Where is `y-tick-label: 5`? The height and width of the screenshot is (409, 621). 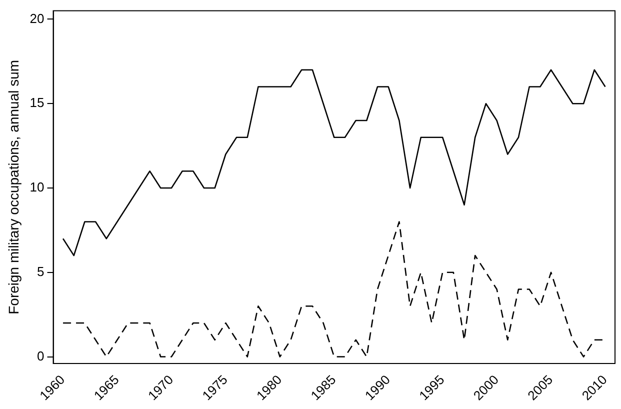 y-tick-label: 5 is located at coordinates (40, 271).